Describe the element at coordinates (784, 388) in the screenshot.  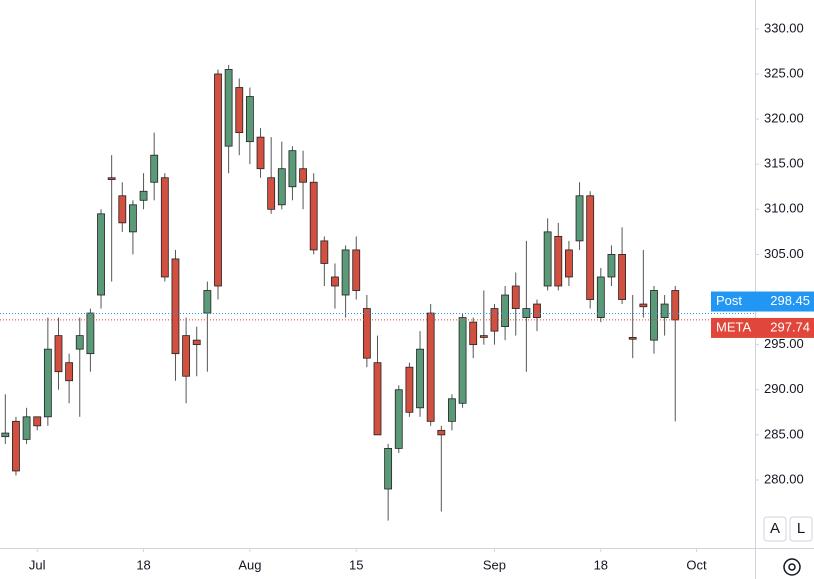
I see `y-tick-label: 290.00` at that location.